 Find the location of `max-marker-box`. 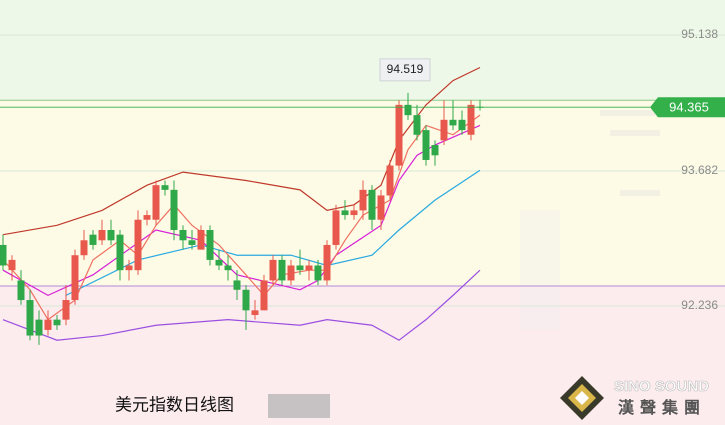

max-marker-box is located at coordinates (405, 70).